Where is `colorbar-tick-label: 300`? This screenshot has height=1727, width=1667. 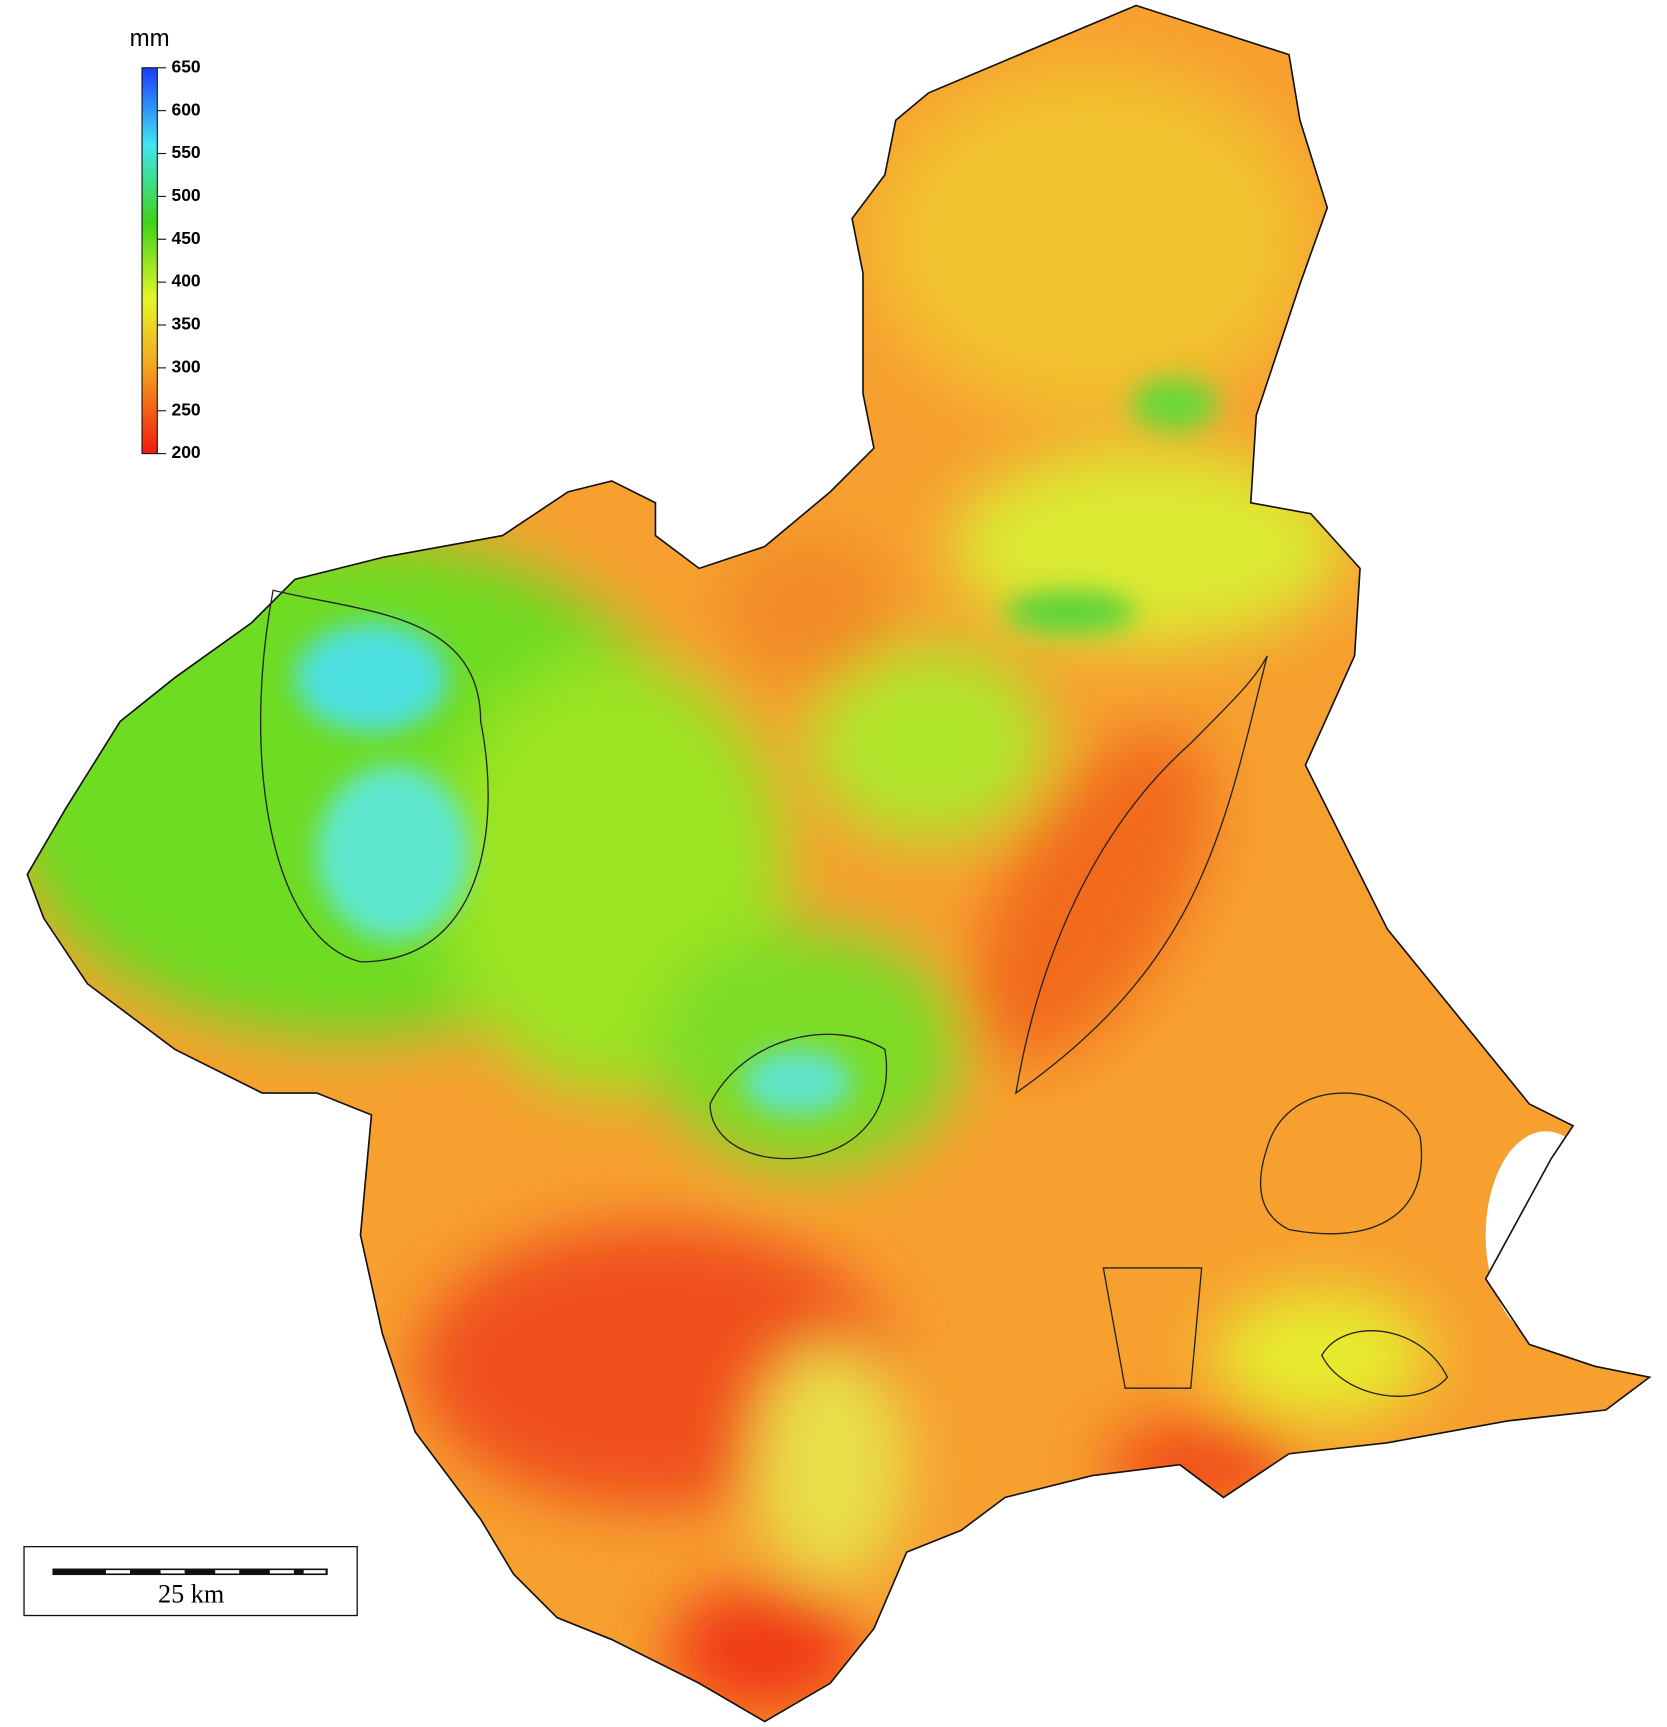
colorbar-tick-label: 300 is located at coordinates (186, 366).